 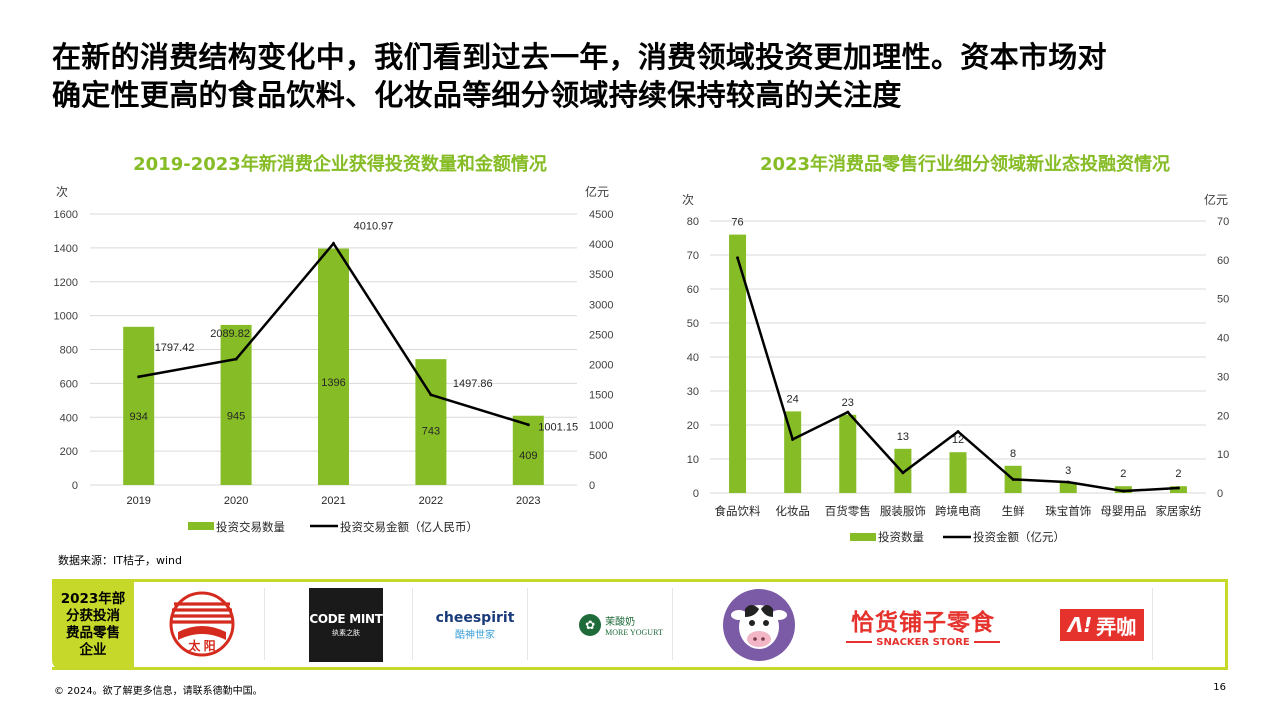 I want to click on codemint-text: CODE MINT, so click(x=346, y=619).